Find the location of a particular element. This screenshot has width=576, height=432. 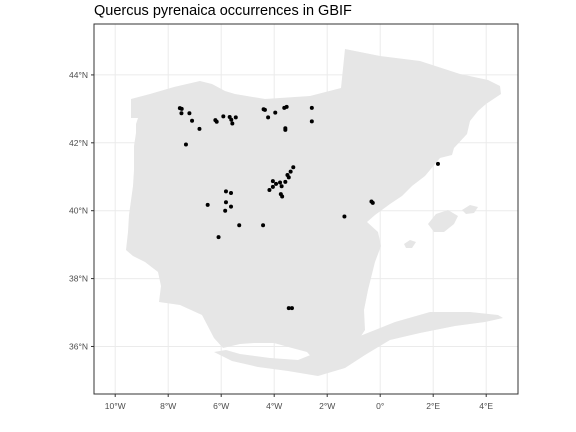

y-tick-label: 42°N is located at coordinates (78, 143).